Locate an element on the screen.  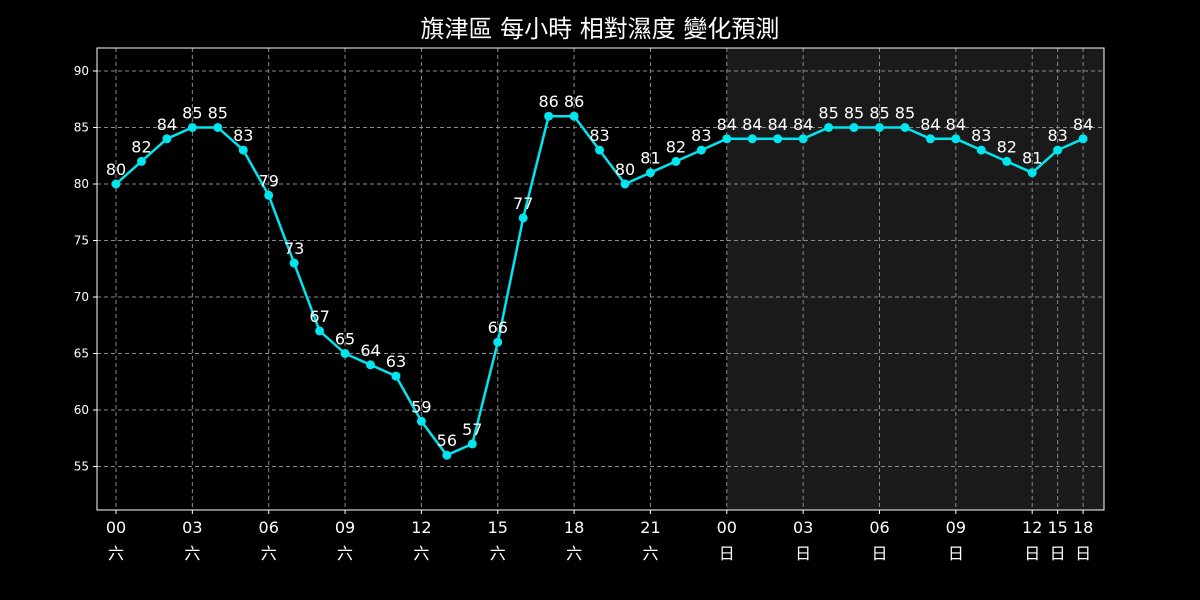
y-tick-label: 65 is located at coordinates (81, 354).